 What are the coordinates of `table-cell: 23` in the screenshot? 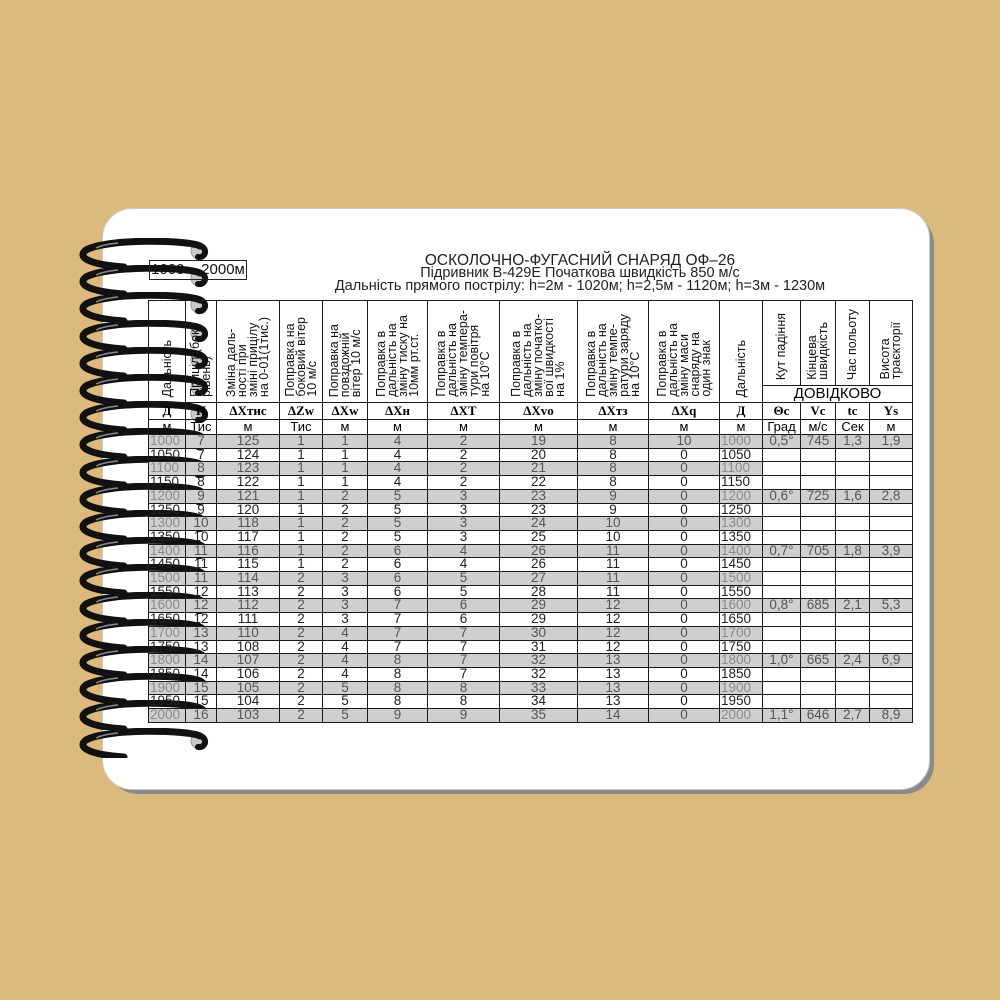 It's located at (538, 510).